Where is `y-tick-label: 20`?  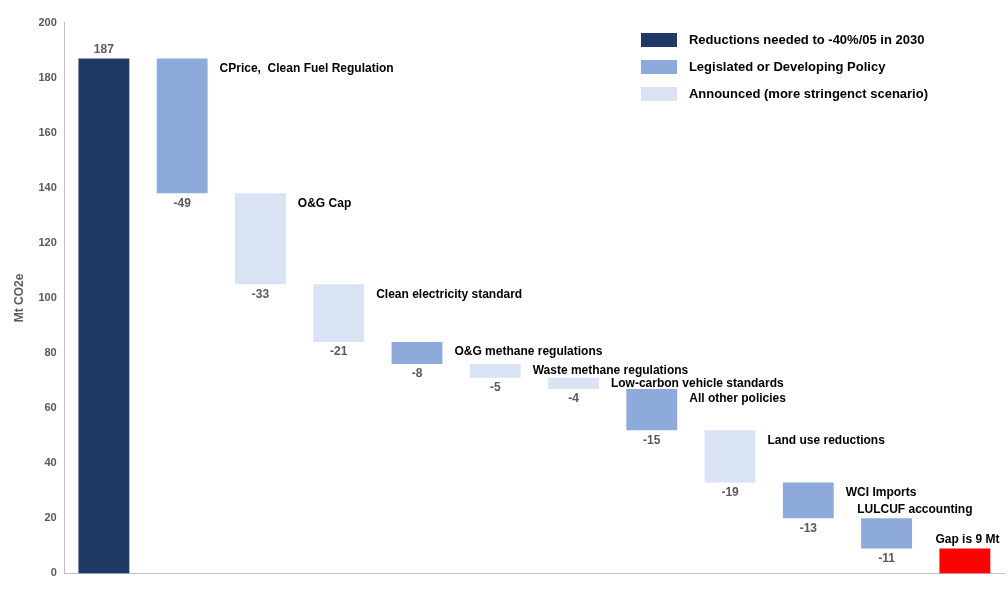 y-tick-label: 20 is located at coordinates (50, 517).